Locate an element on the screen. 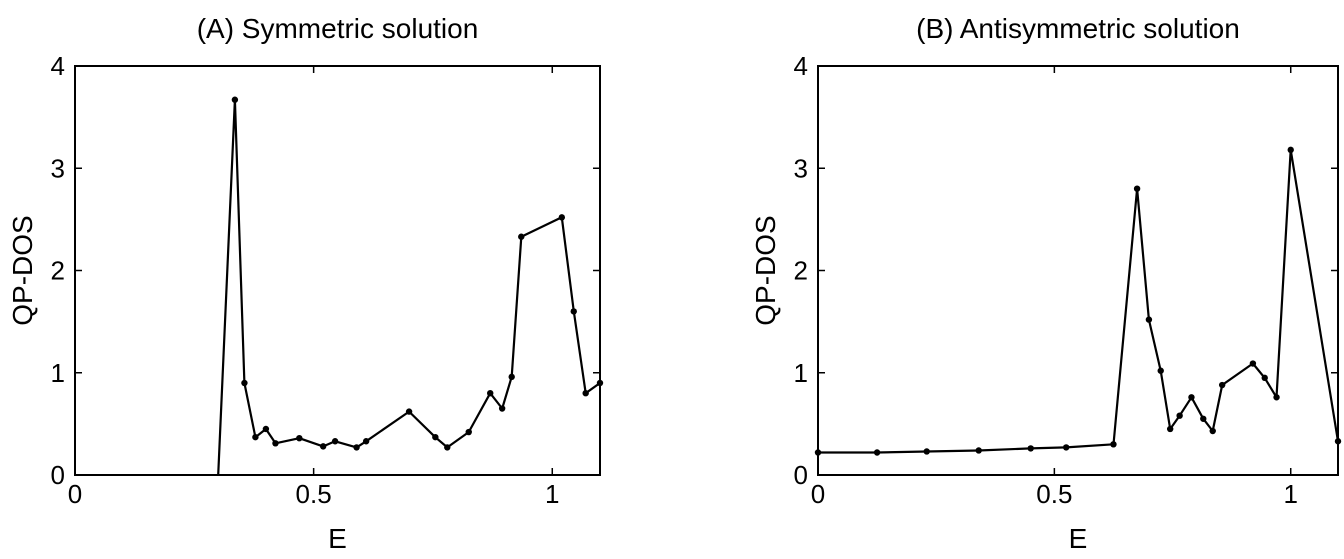 The image size is (1344, 559). panel-a-x-tick-label: 0.5 is located at coordinates (314, 494).